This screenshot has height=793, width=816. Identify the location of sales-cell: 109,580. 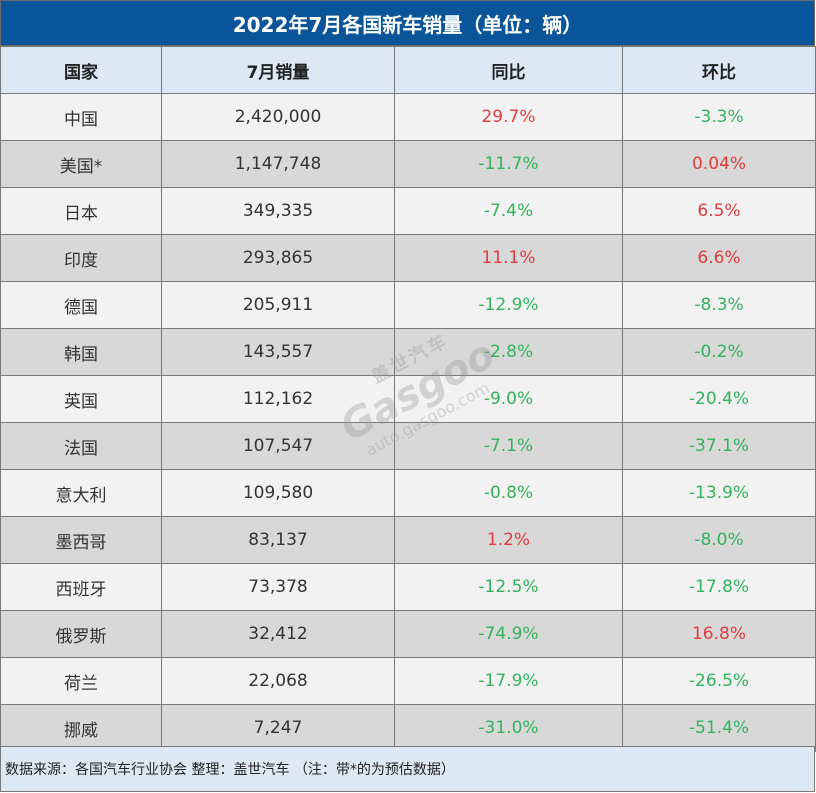
(278, 493).